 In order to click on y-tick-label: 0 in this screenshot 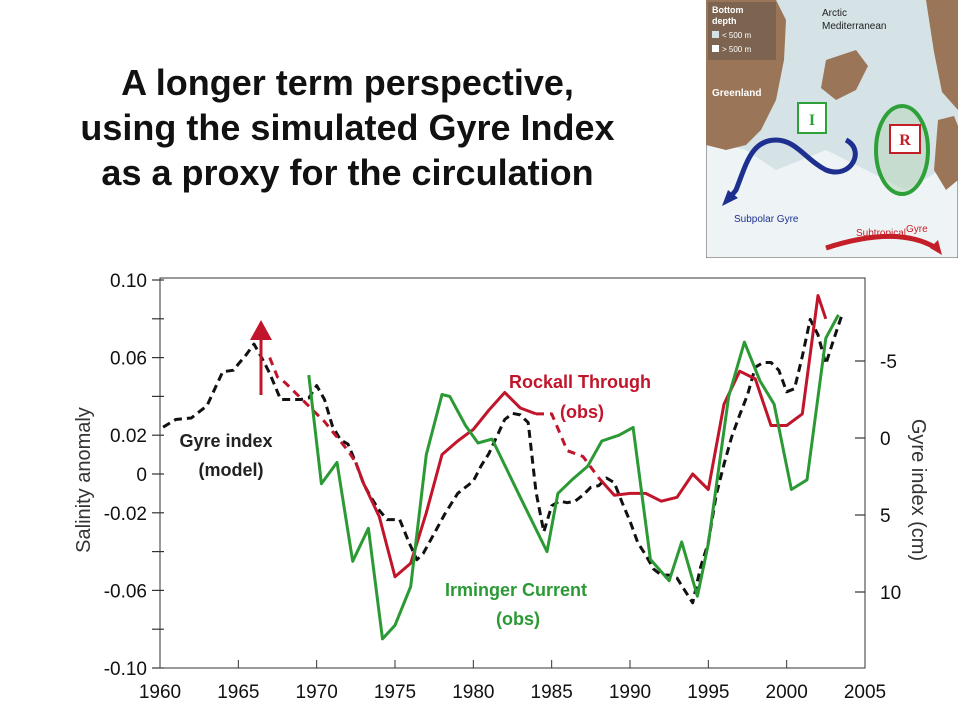, I will do `click(141, 475)`.